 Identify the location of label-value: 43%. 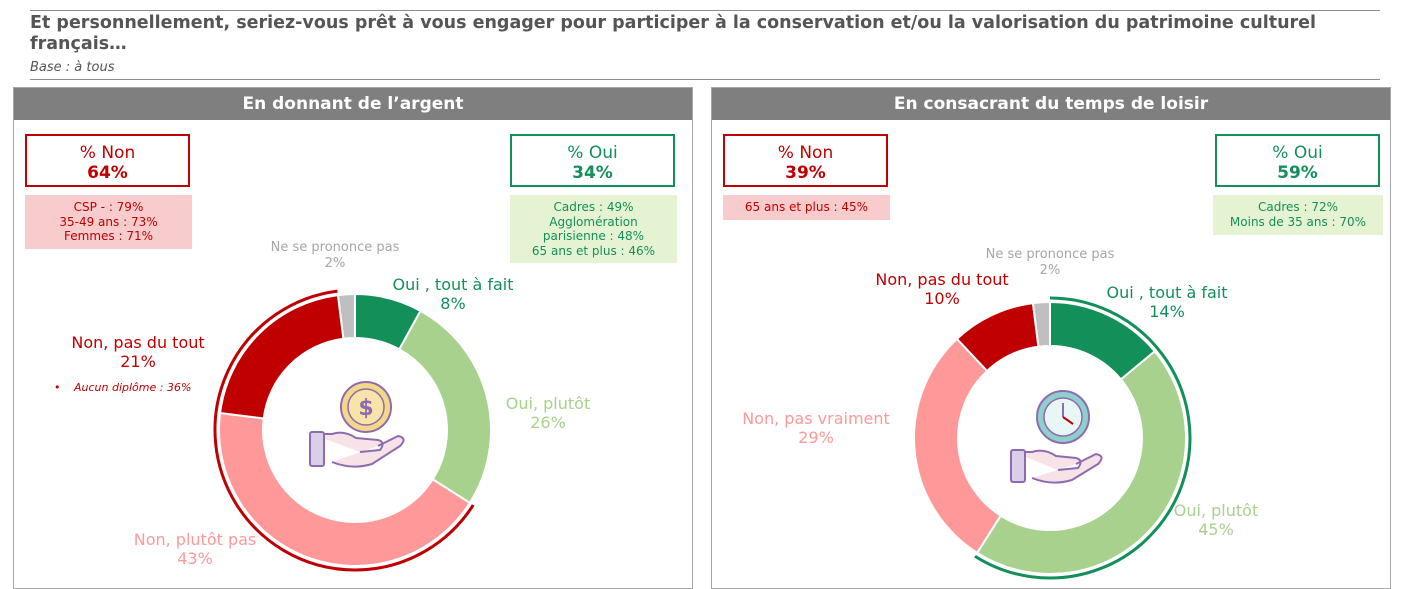
(195, 558).